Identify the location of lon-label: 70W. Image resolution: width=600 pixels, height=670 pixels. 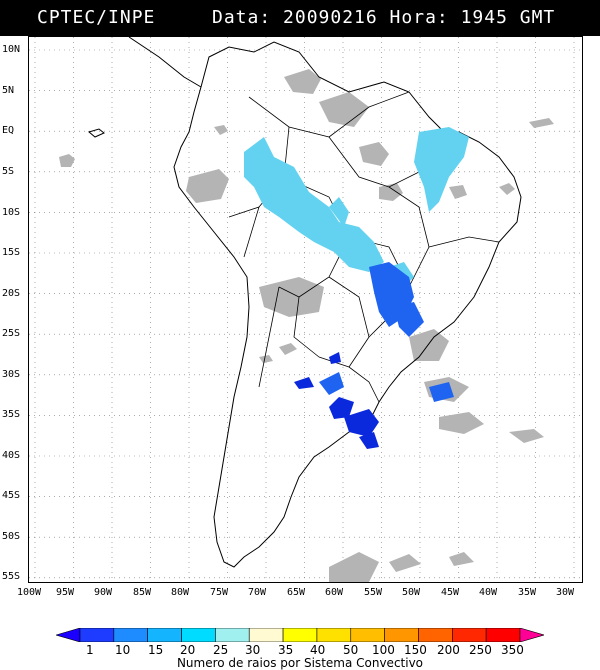
(257, 592).